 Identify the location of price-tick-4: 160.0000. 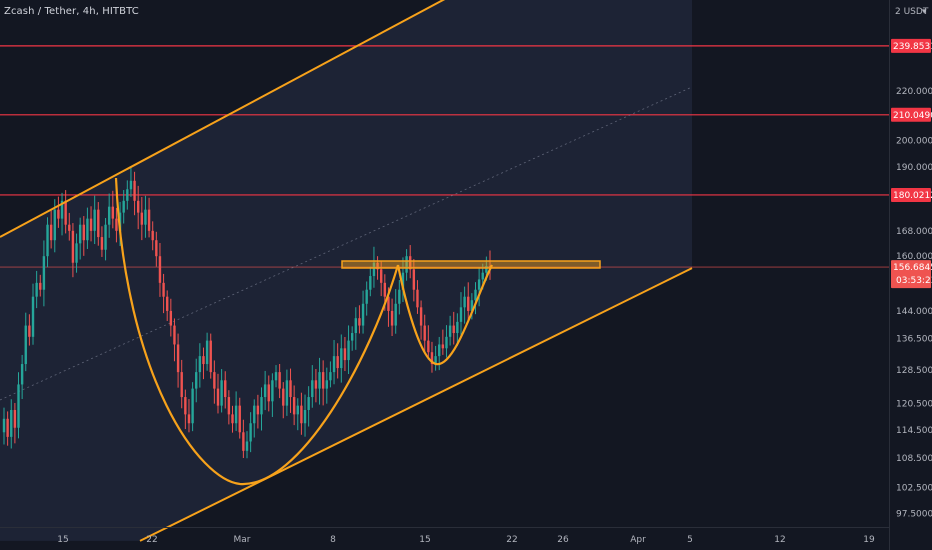
(914, 257).